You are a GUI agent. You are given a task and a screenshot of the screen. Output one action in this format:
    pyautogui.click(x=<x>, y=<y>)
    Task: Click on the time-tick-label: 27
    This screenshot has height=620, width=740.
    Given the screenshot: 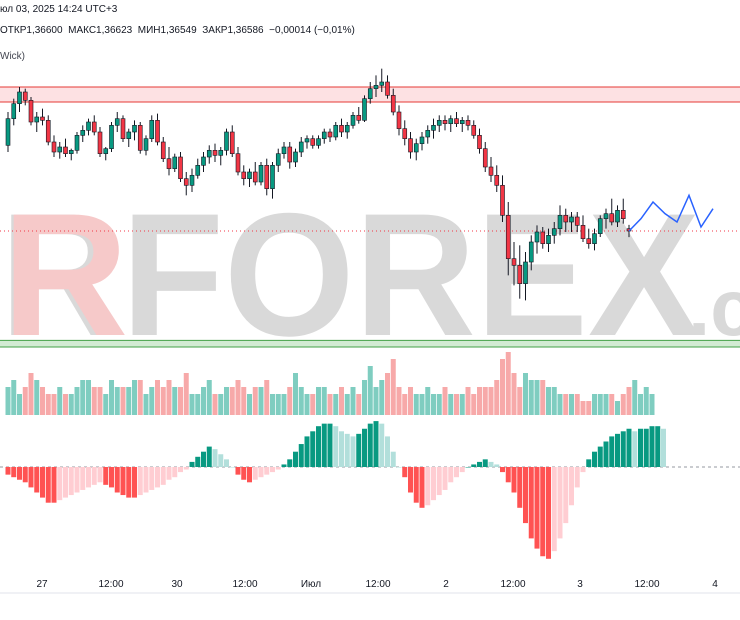 What is the action you would take?
    pyautogui.click(x=42, y=584)
    